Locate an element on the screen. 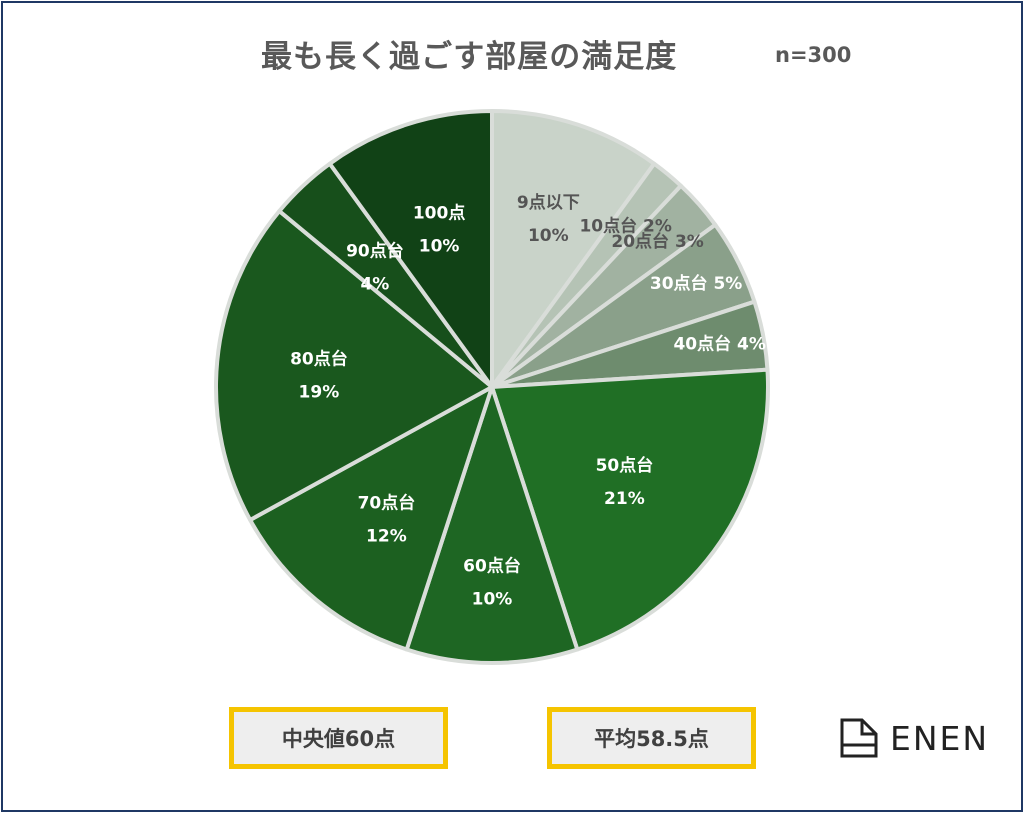  slice-label: 40点台 4% is located at coordinates (719, 344).